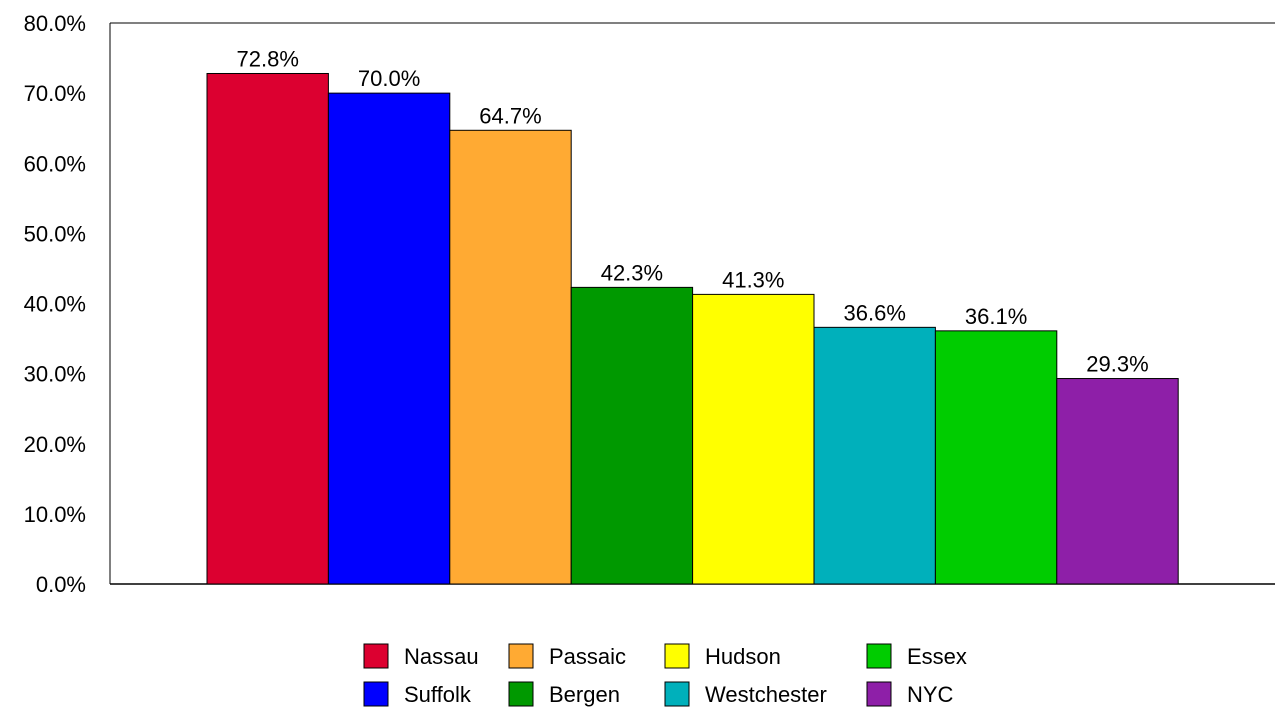 This screenshot has height=719, width=1275. Describe the element at coordinates (996, 316) in the screenshot. I see `data-label-essex: 36.1%` at that location.